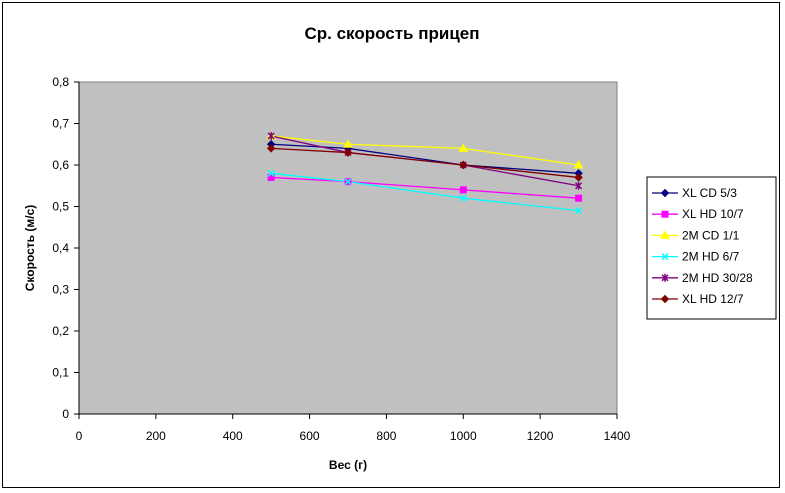 This screenshot has width=785, height=493. I want to click on x-tick-label: 1200, so click(540, 436).